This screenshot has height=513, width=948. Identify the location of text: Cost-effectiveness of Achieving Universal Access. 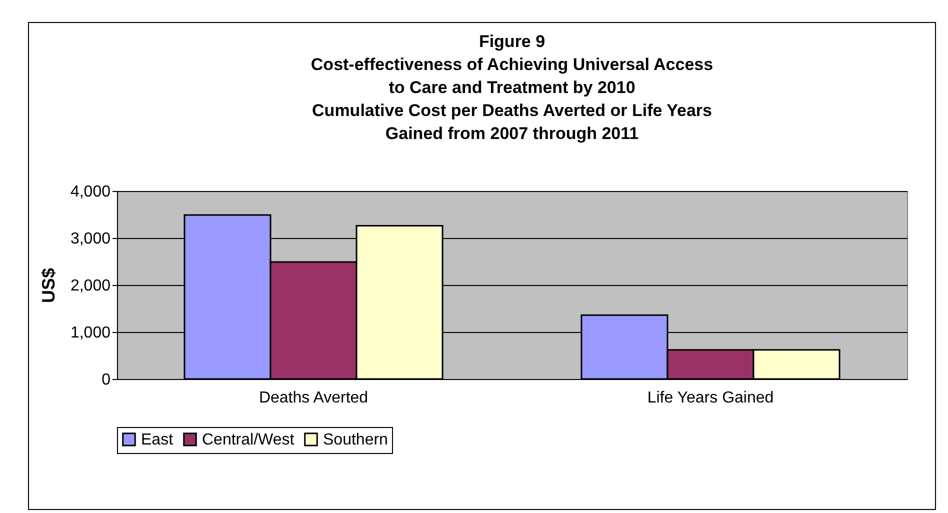
(512, 64).